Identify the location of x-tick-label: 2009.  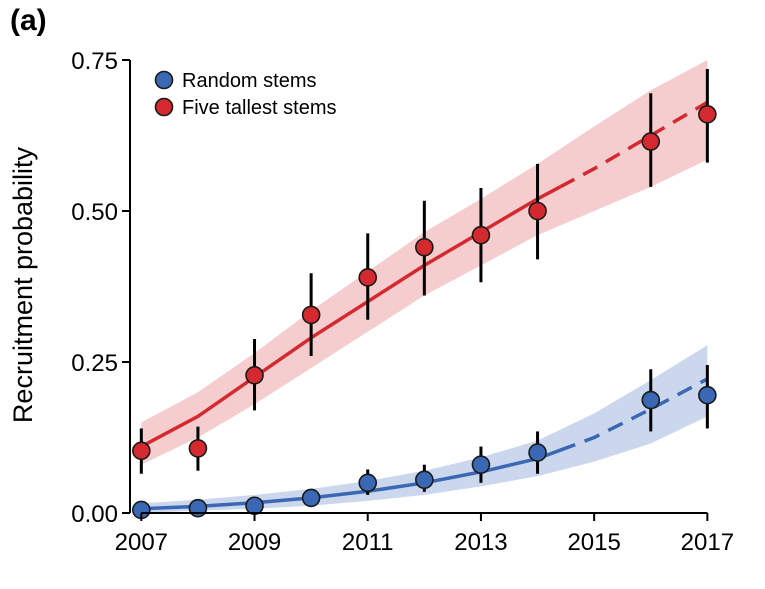
(254, 542).